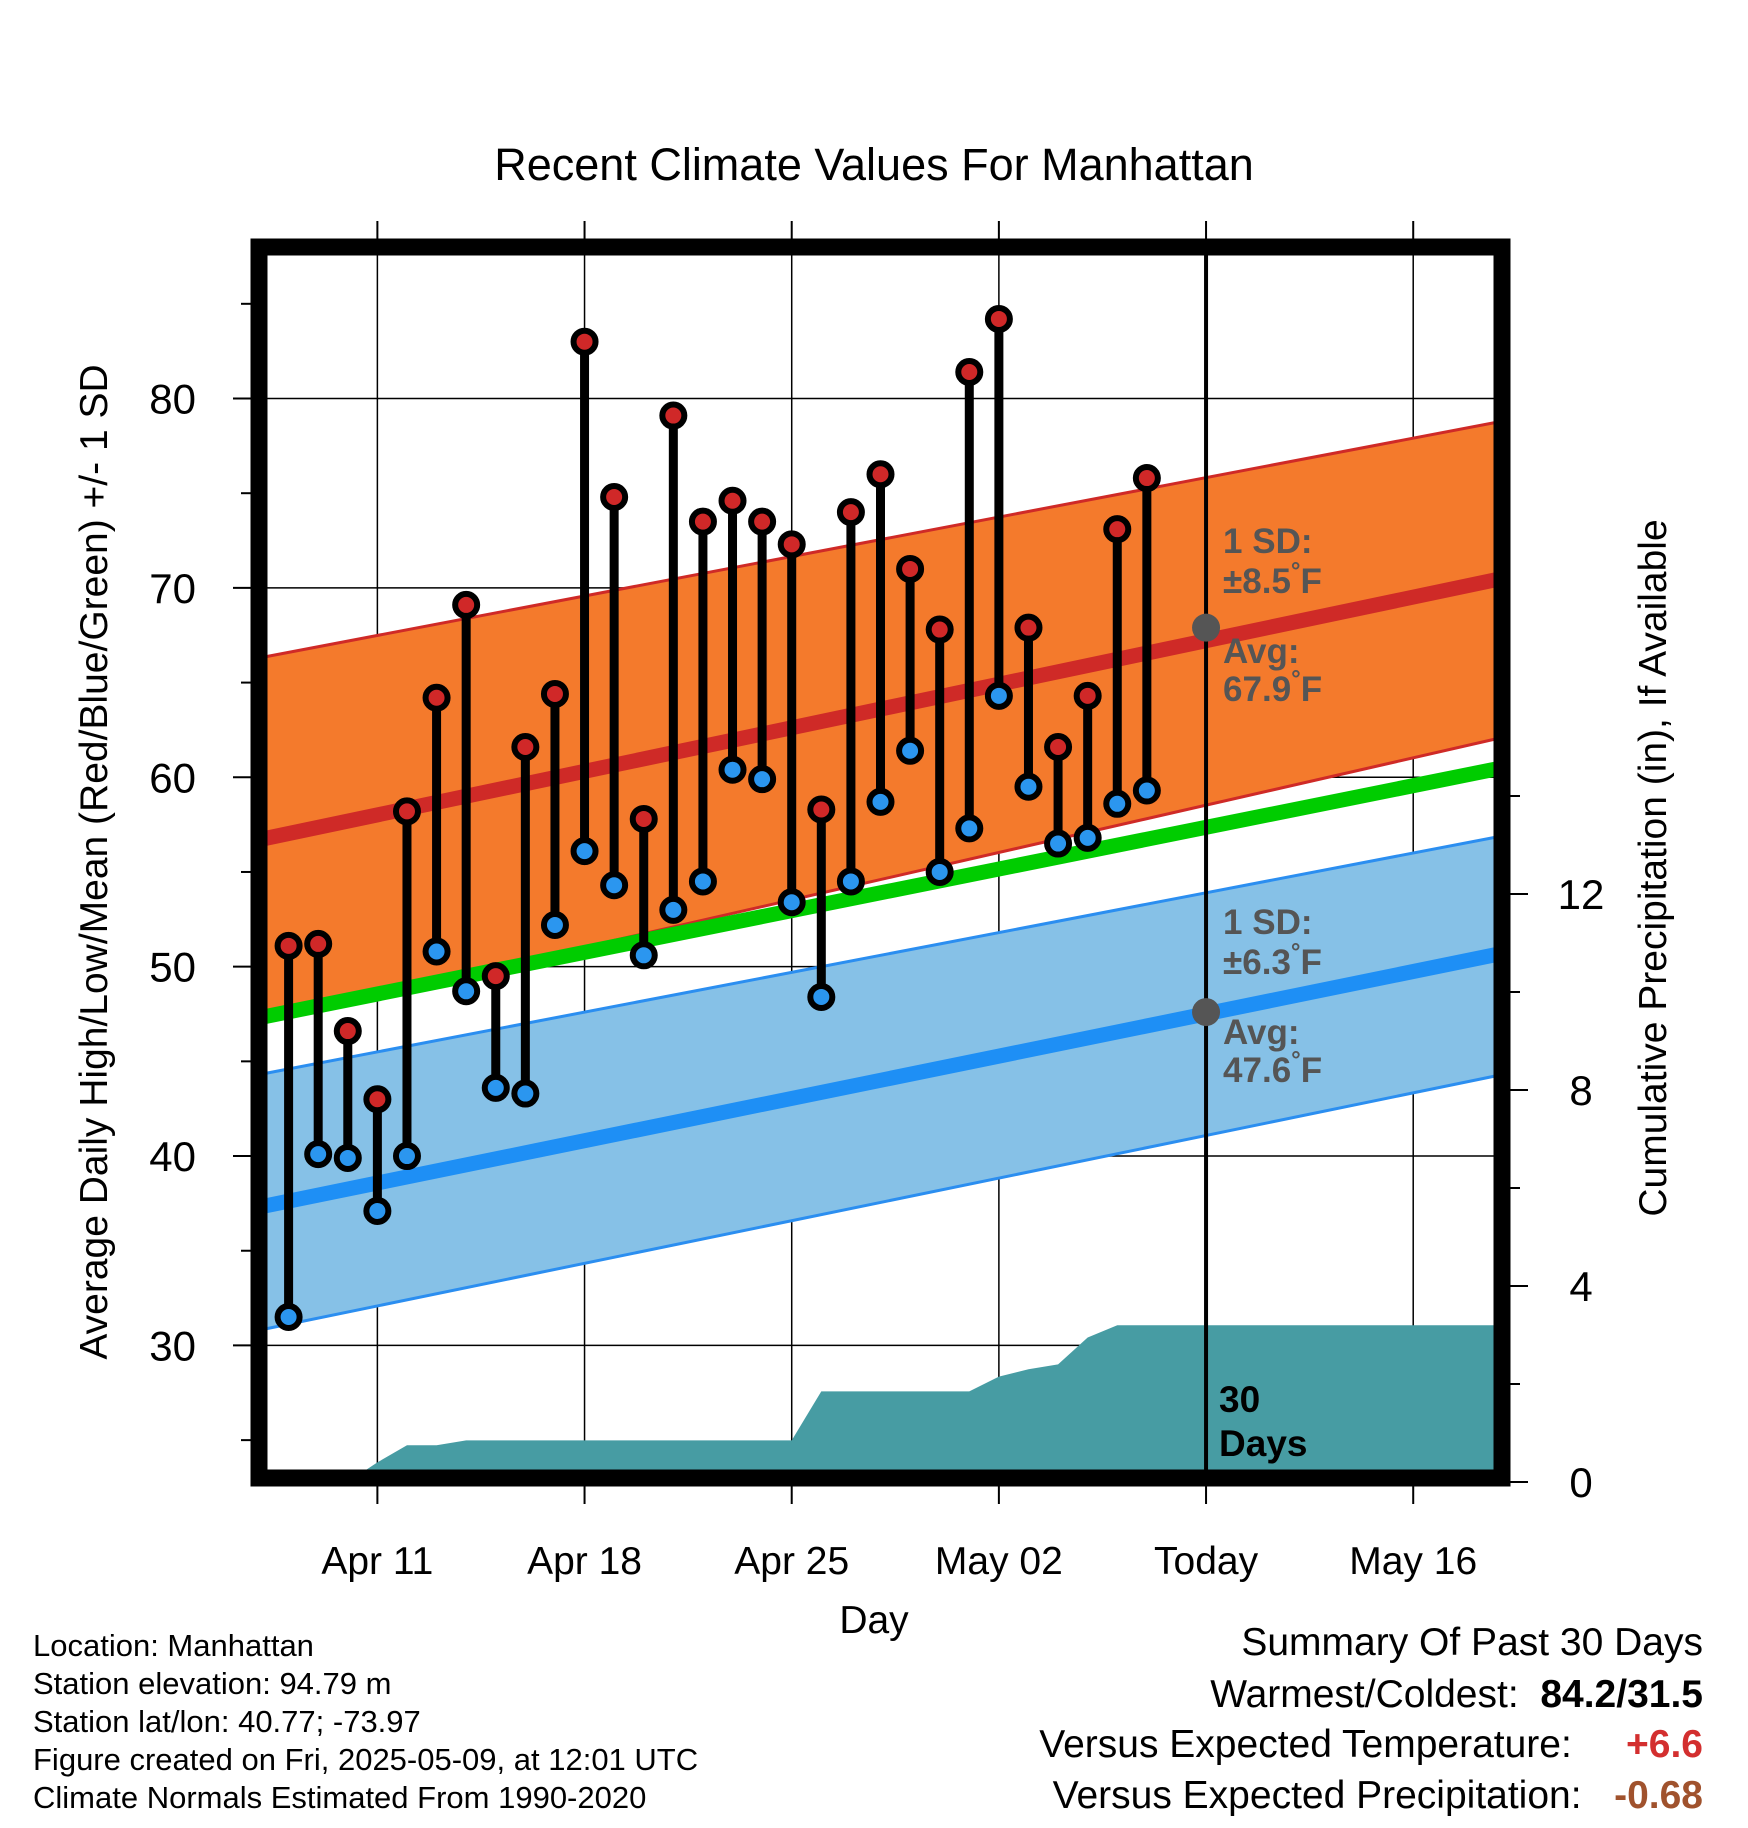 The width and height of the screenshot is (1748, 1828). I want to click on x-tick-label-2025-05-09: Today, so click(1206, 1561).